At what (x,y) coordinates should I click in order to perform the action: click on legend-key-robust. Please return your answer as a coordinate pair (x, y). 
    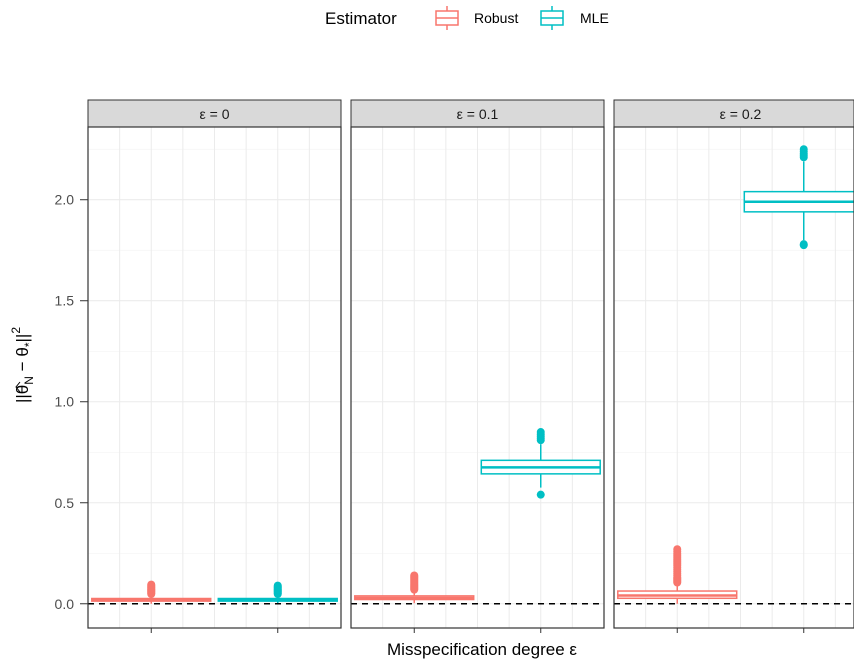
    Looking at the image, I should click on (447, 18).